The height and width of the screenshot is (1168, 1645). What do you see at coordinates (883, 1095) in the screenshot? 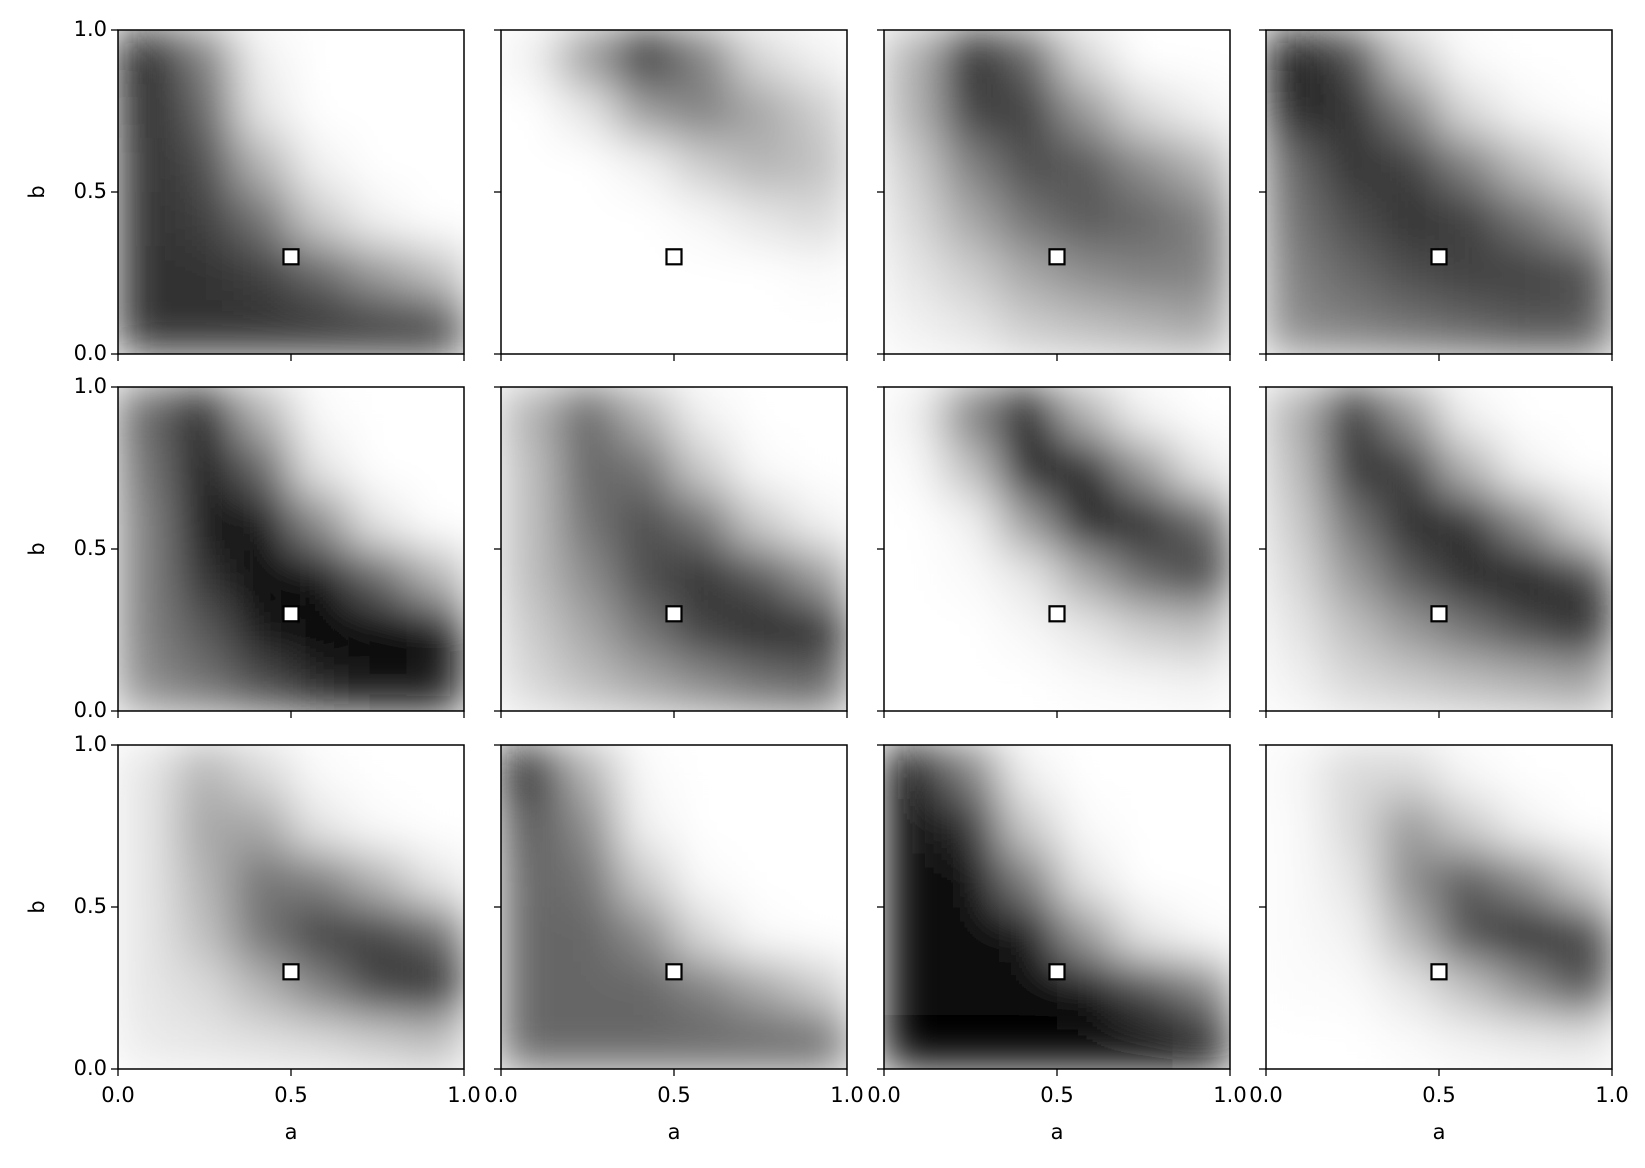
I see `x-tick-label: 0.0` at bounding box center [883, 1095].